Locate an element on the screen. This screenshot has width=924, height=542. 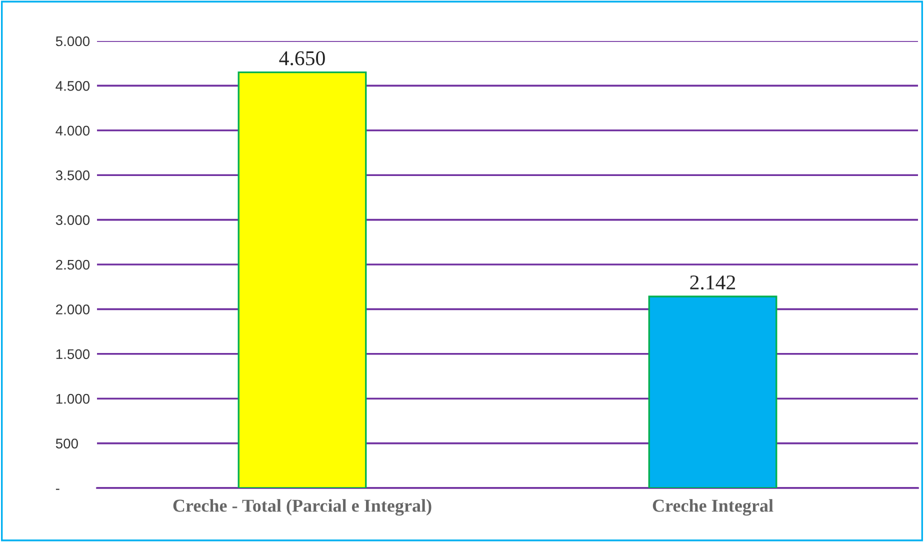
y-tick-label: - is located at coordinates (58, 489).